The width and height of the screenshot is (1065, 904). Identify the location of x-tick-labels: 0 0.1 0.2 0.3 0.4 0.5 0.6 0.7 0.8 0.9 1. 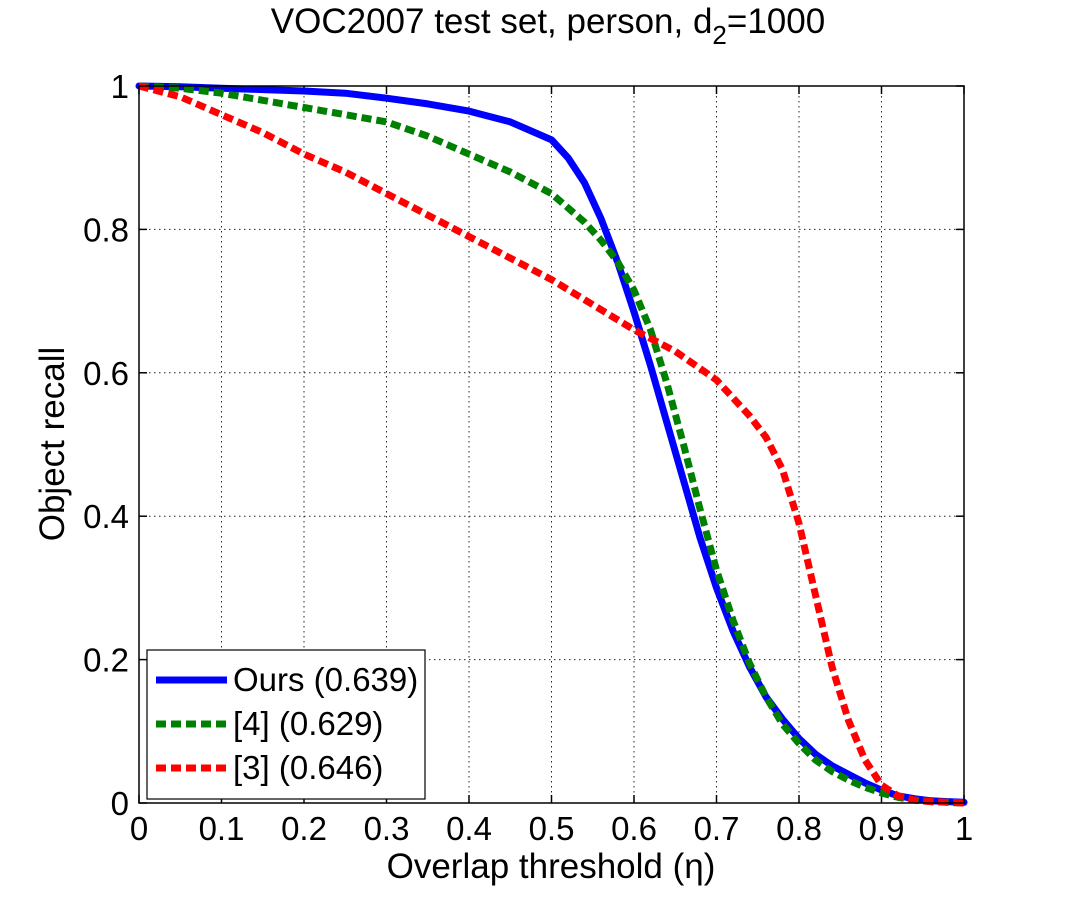
(551, 828).